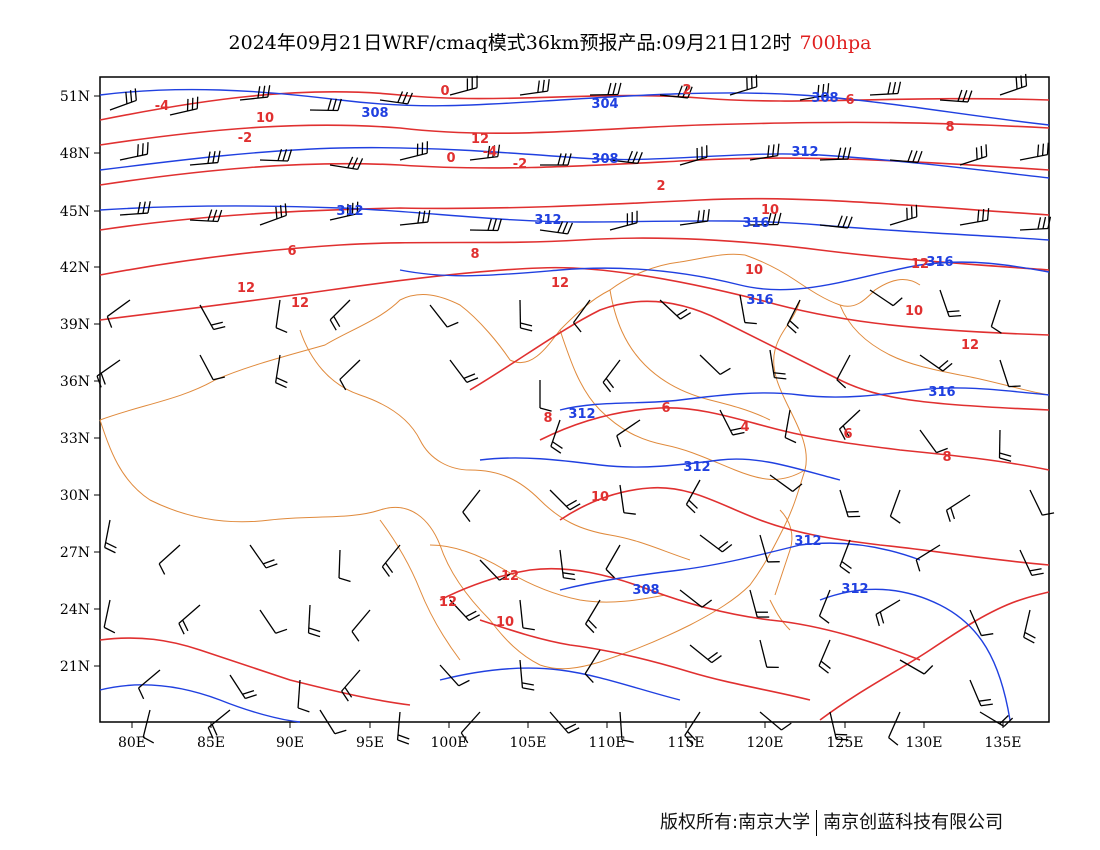 The image size is (1100, 850). I want to click on lon-label: 80E, so click(132, 743).